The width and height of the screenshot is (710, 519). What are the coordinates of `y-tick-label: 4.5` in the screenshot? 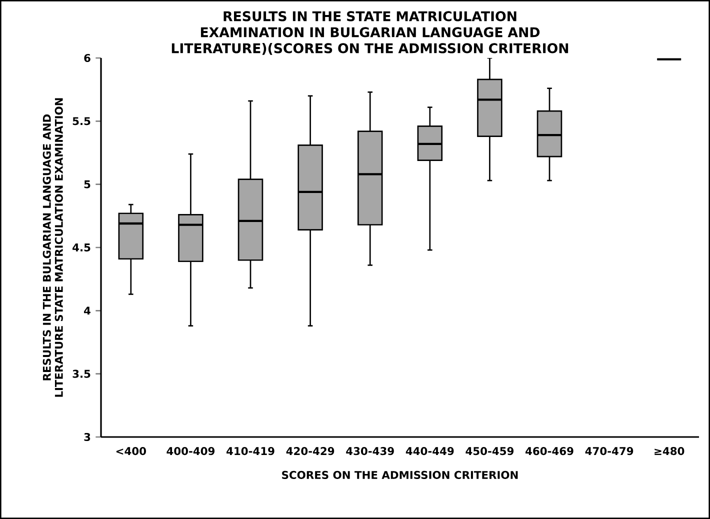 It's located at (81, 248).